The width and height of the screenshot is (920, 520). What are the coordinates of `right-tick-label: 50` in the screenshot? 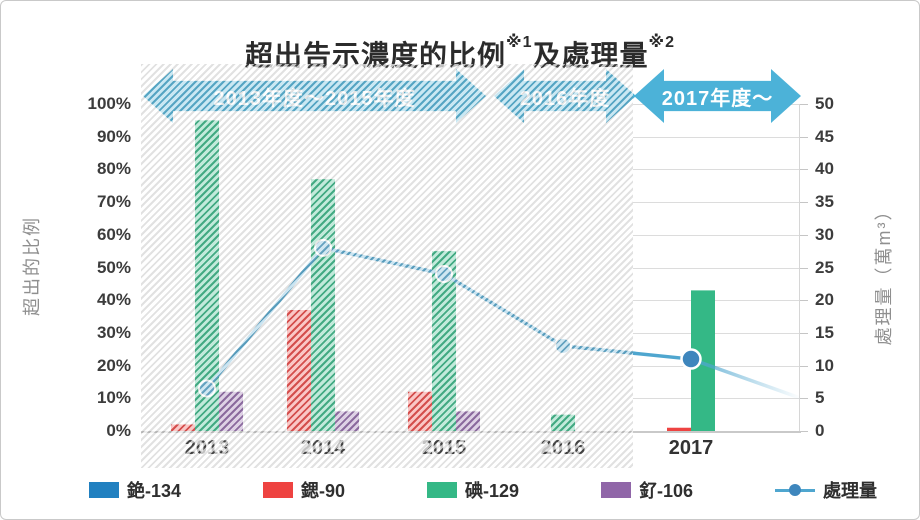 It's located at (824, 103).